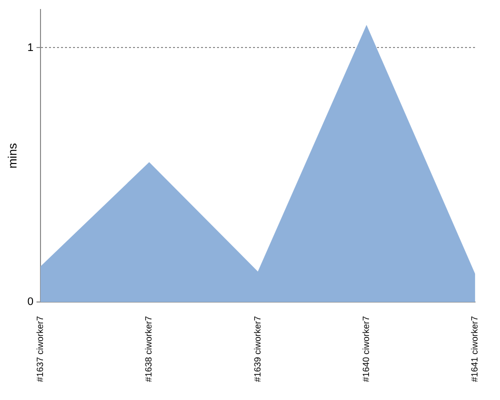 The height and width of the screenshot is (400, 500). Describe the element at coordinates (40, 349) in the screenshot. I see `x-tick-label: #1637 ciworker7` at that location.